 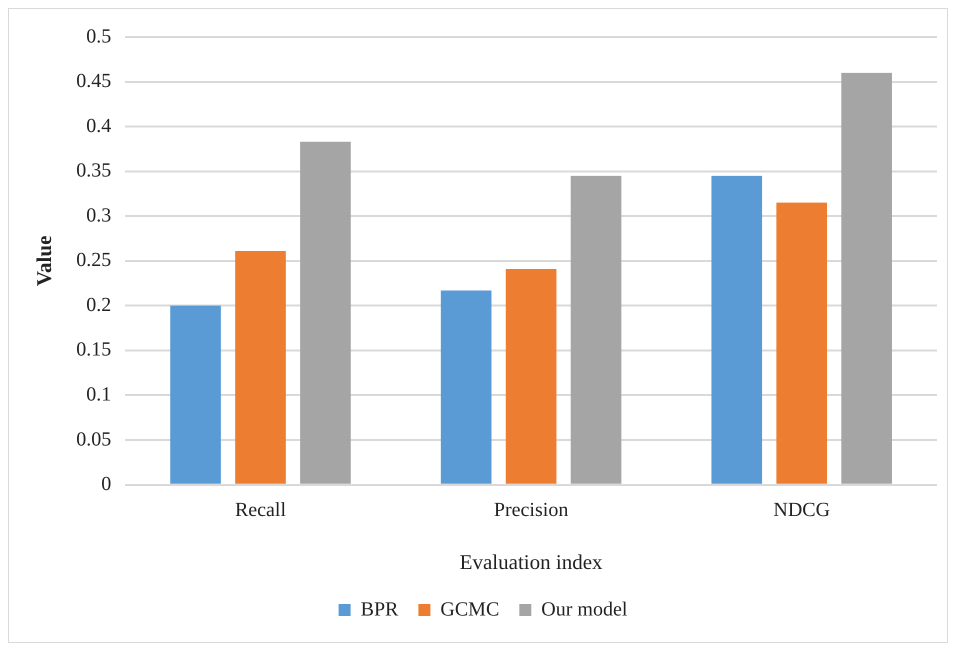 I want to click on legend-label: BPR, so click(x=380, y=609).